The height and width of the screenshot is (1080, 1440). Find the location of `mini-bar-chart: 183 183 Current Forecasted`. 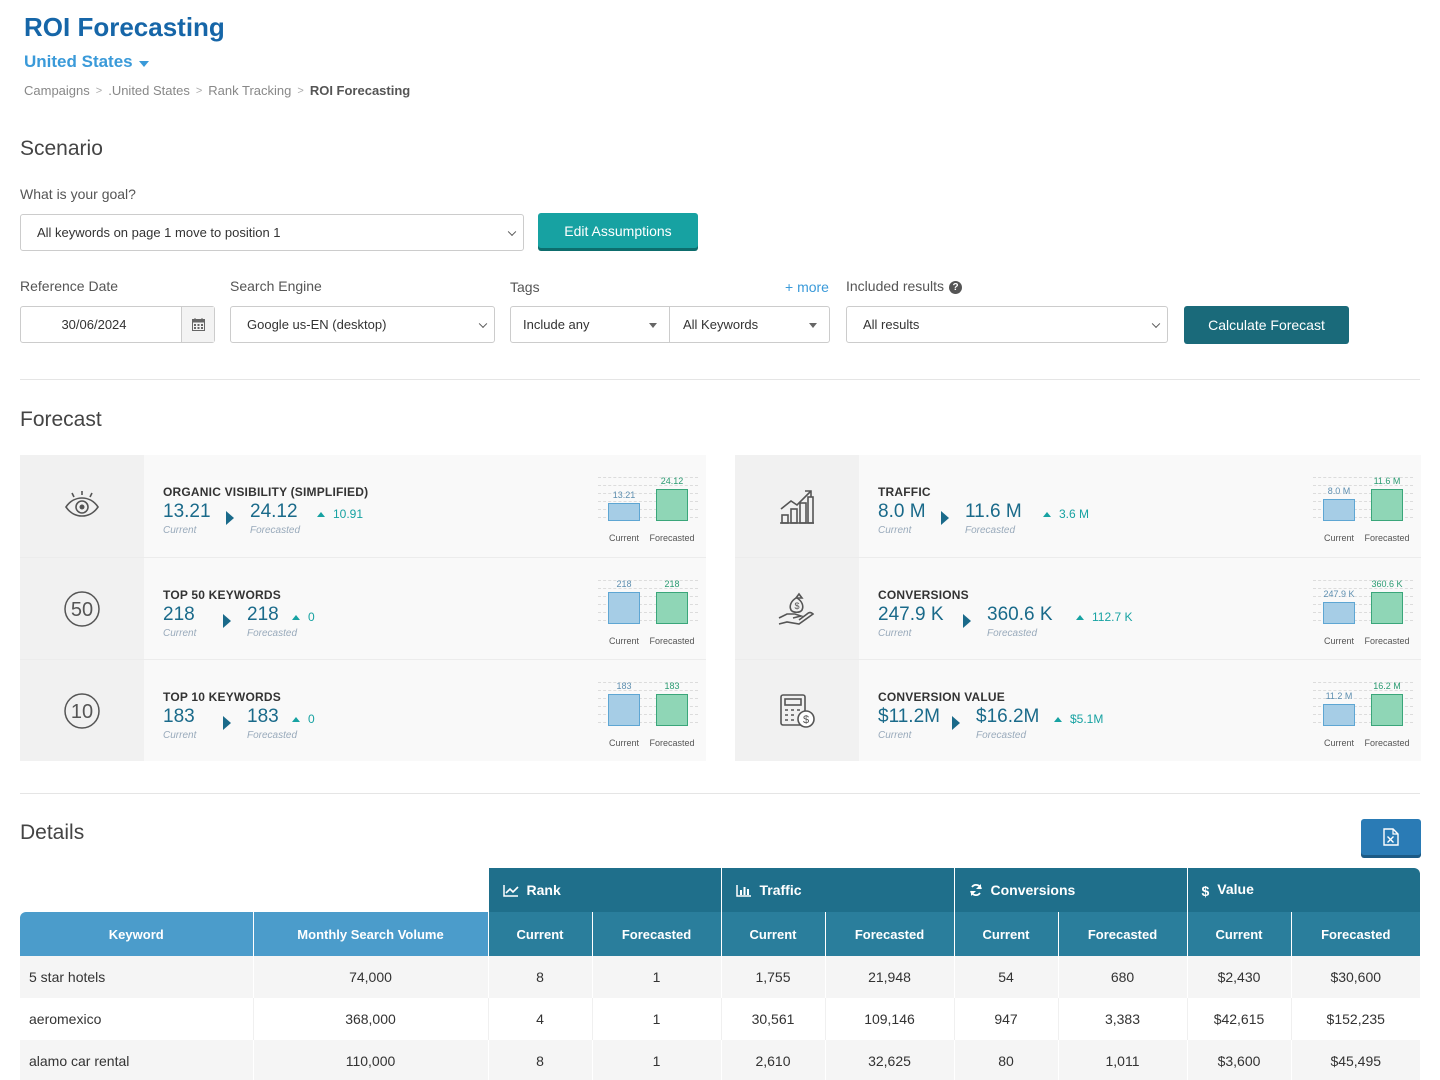

mini-bar-chart: 183 183 Current Forecasted is located at coordinates (648, 711).